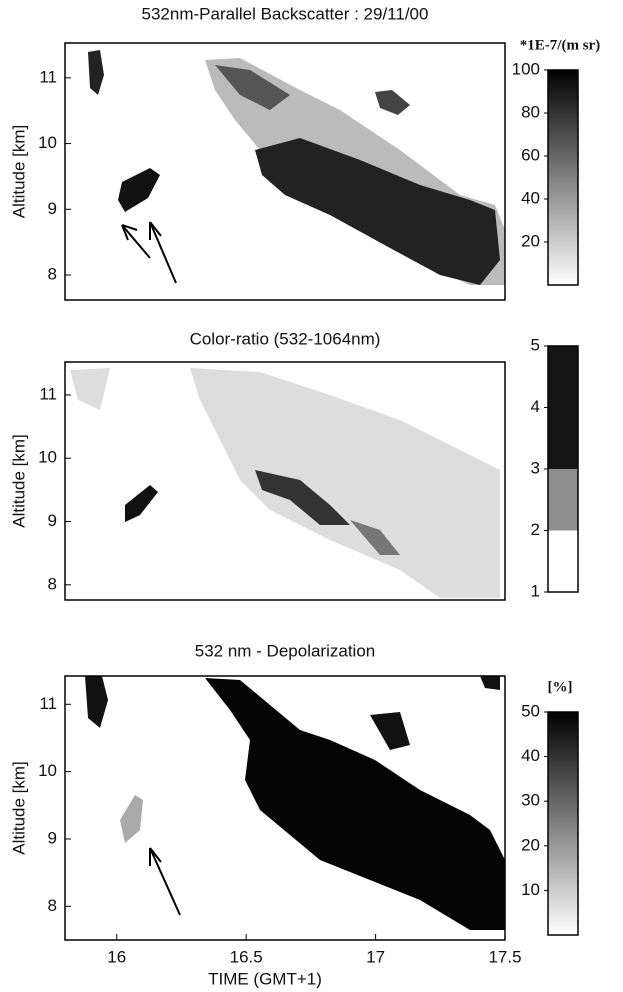  I want to click on colorbar-tick-label: 100, so click(526, 68).